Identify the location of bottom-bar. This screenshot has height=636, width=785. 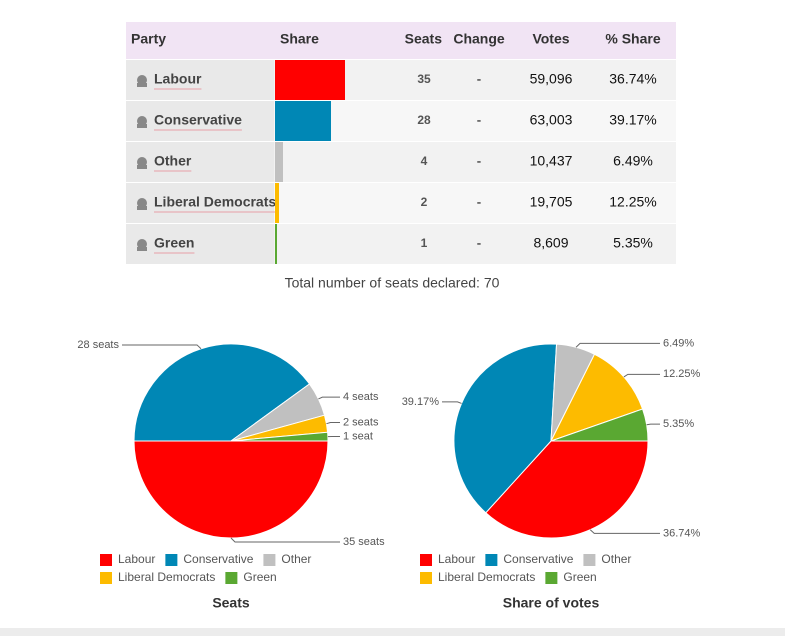
(392, 632).